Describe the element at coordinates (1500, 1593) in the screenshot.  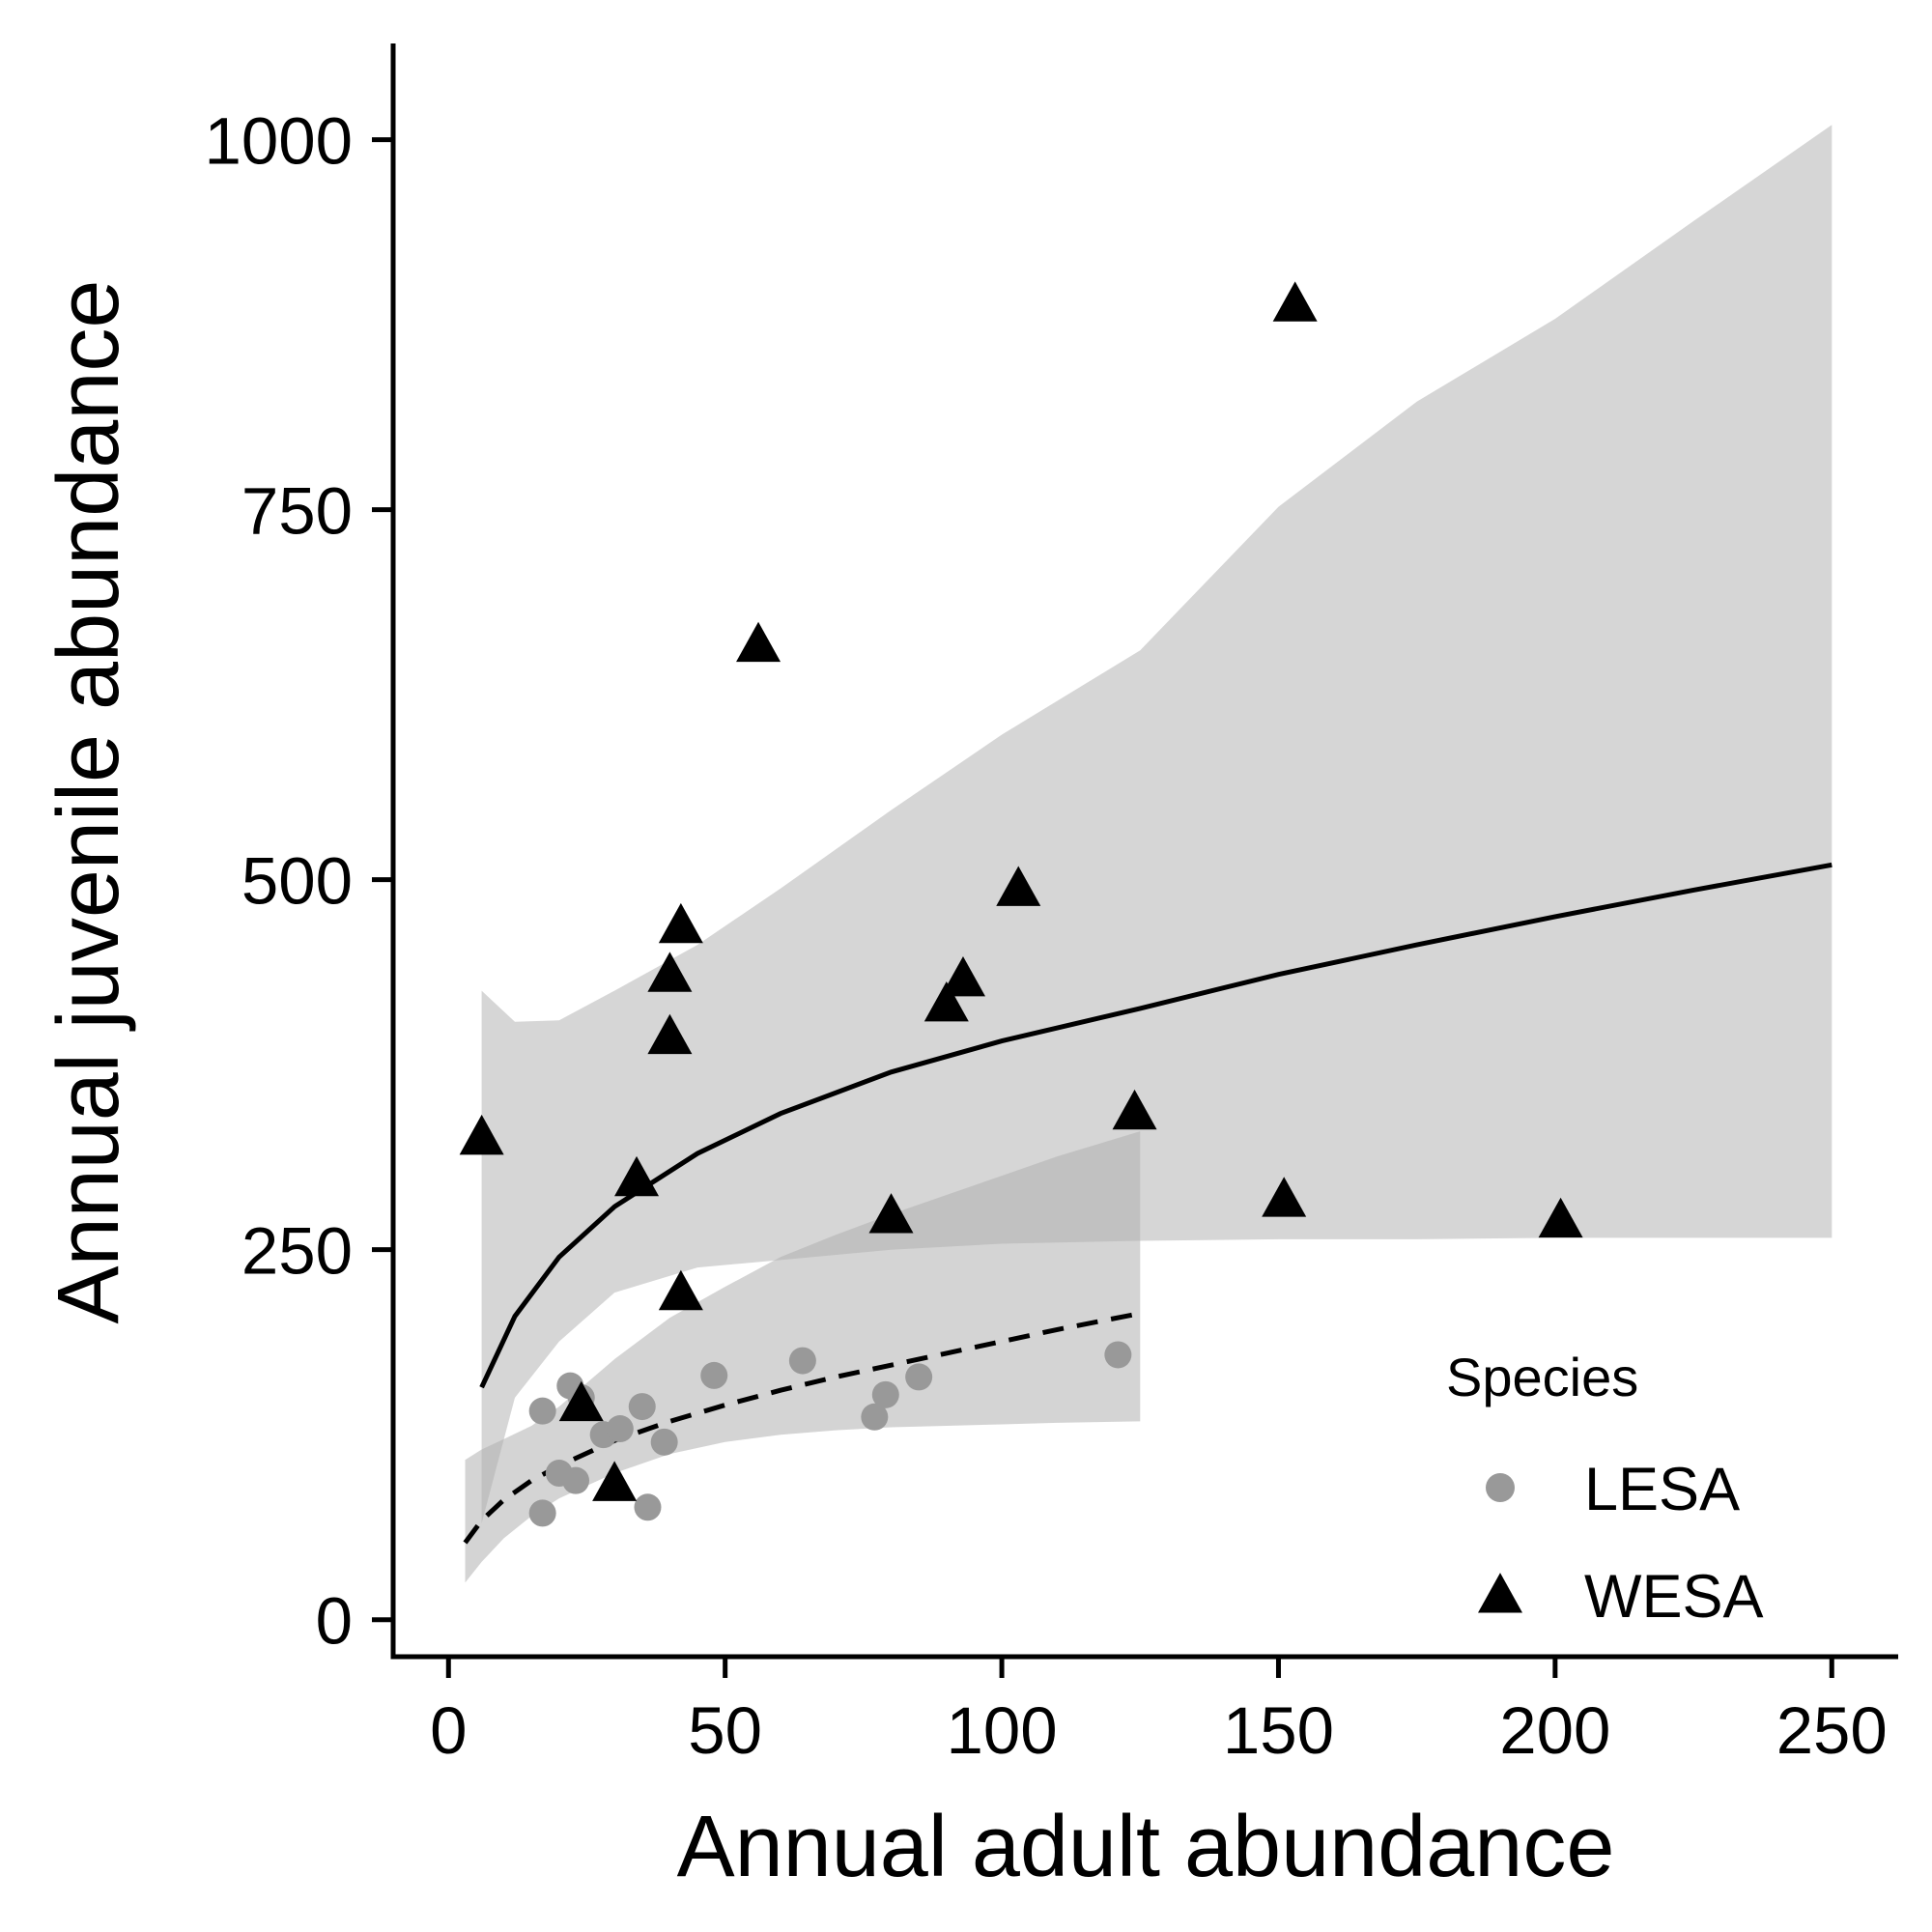
I see `legend-key-wesa` at that location.